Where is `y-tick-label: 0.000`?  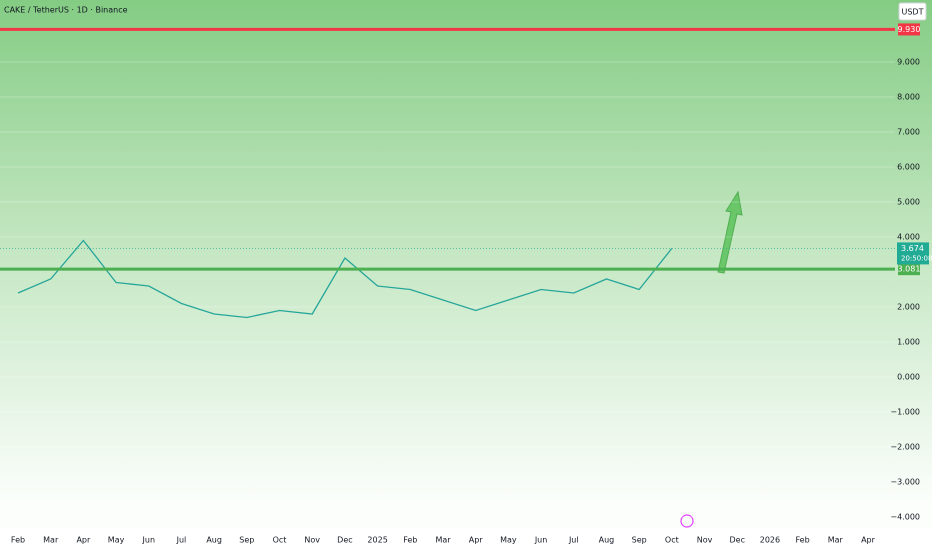
y-tick-label: 0.000 is located at coordinates (908, 377).